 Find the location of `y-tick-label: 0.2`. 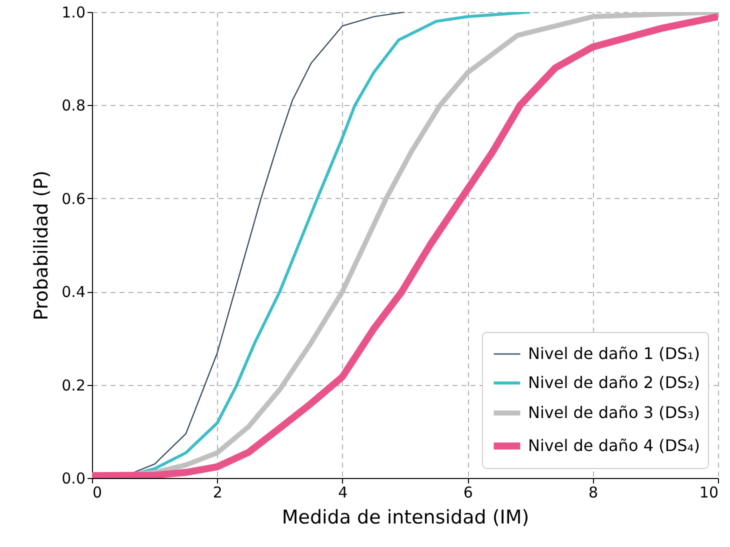

y-tick-label: 0.2 is located at coordinates (74, 385).